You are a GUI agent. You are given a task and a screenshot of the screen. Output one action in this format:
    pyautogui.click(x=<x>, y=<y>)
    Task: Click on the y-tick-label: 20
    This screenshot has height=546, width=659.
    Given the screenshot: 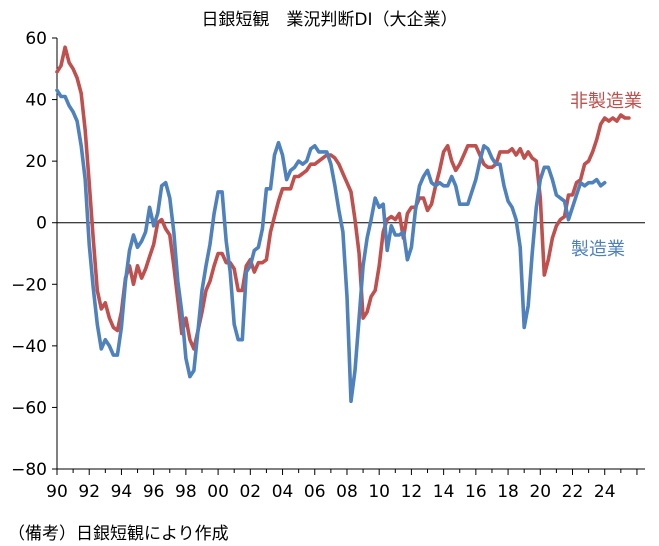 What is the action you would take?
    pyautogui.click(x=36, y=162)
    